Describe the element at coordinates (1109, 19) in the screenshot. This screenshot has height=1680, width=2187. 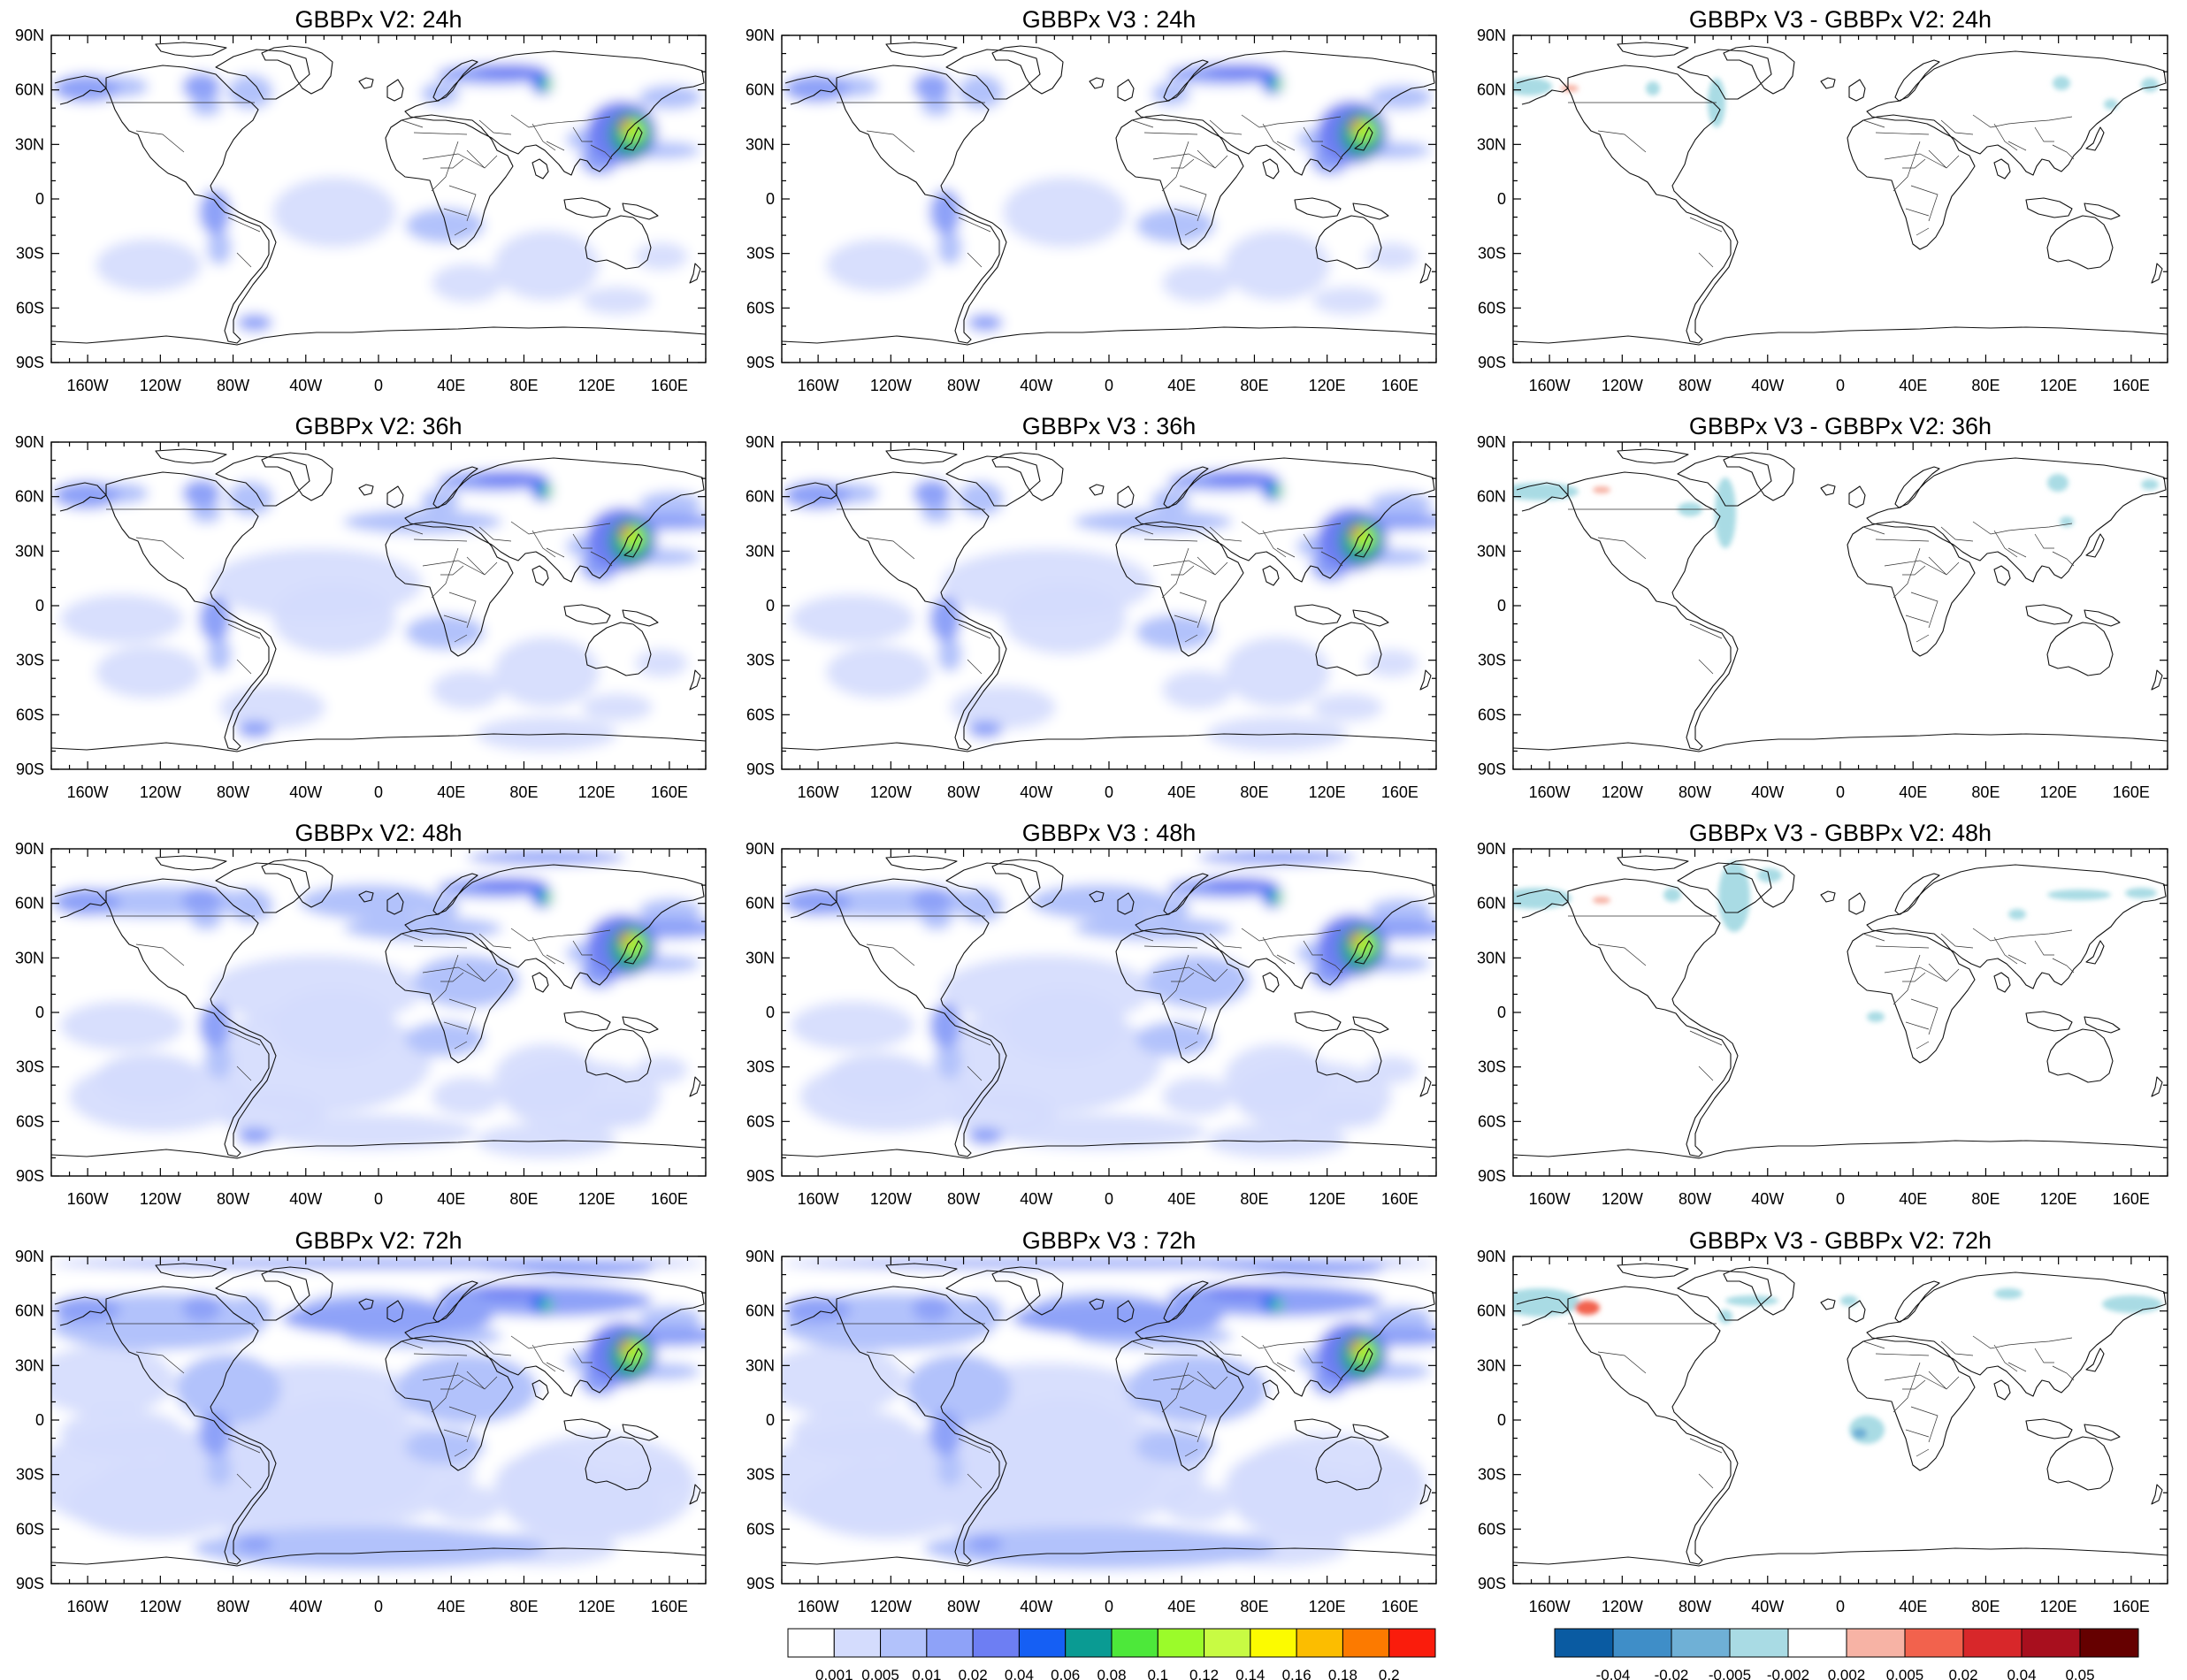
I see `panel-title: GBBPx V3 : 24h` at that location.